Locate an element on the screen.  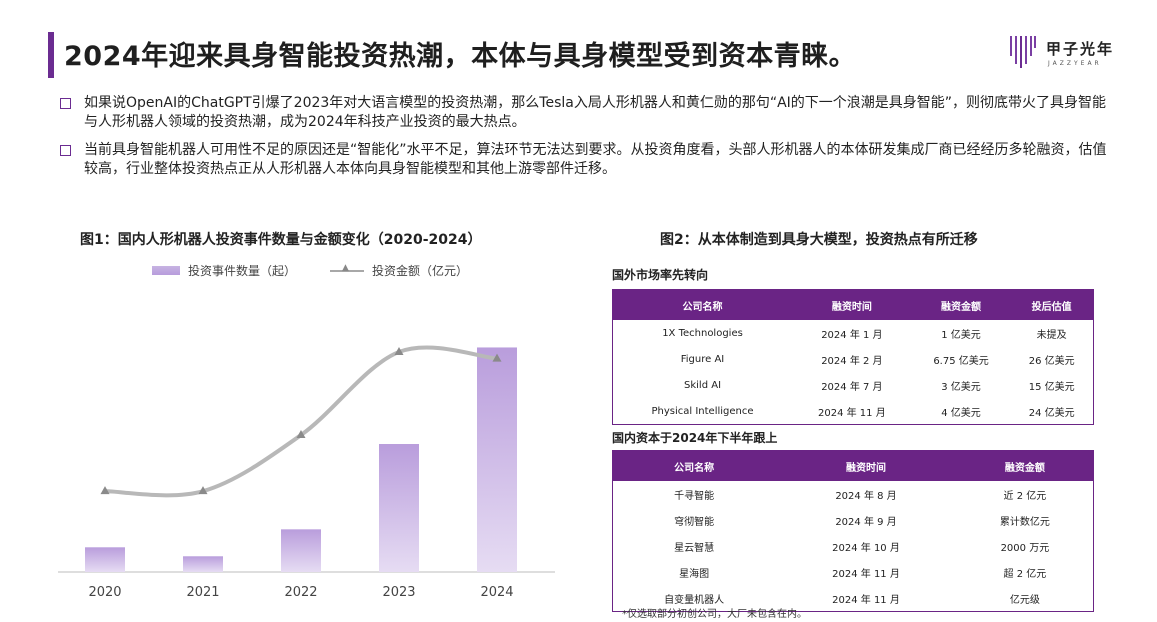
table-header-cell: 投后估值 is located at coordinates (1052, 304).